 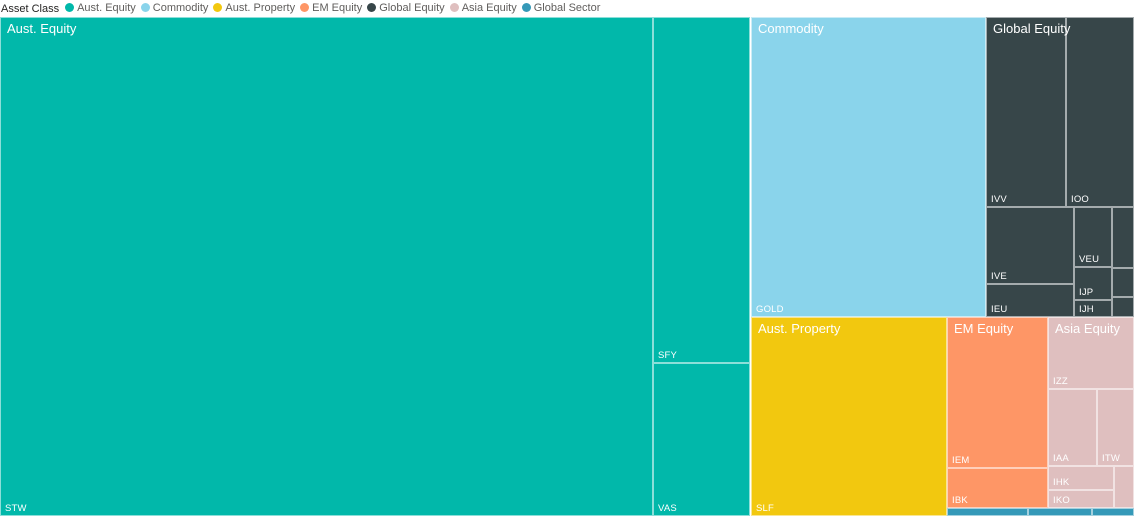 I want to click on tile-ticker-label: IZZ, so click(x=1060, y=381).